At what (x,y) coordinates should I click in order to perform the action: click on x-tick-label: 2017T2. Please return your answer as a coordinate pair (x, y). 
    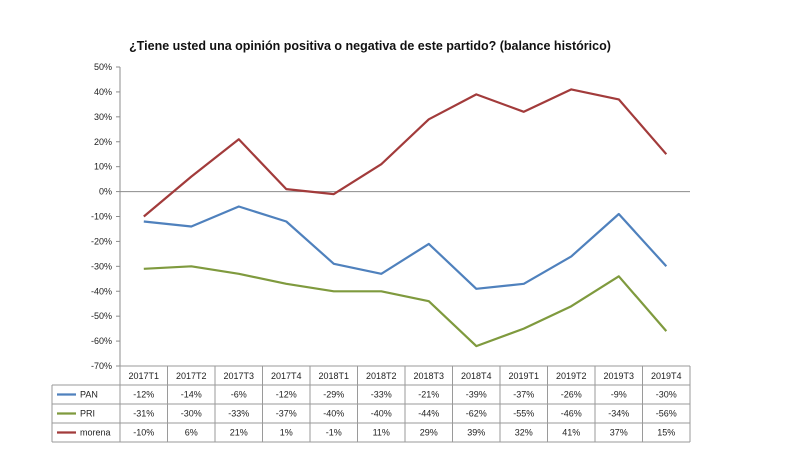
    Looking at the image, I should click on (191, 376).